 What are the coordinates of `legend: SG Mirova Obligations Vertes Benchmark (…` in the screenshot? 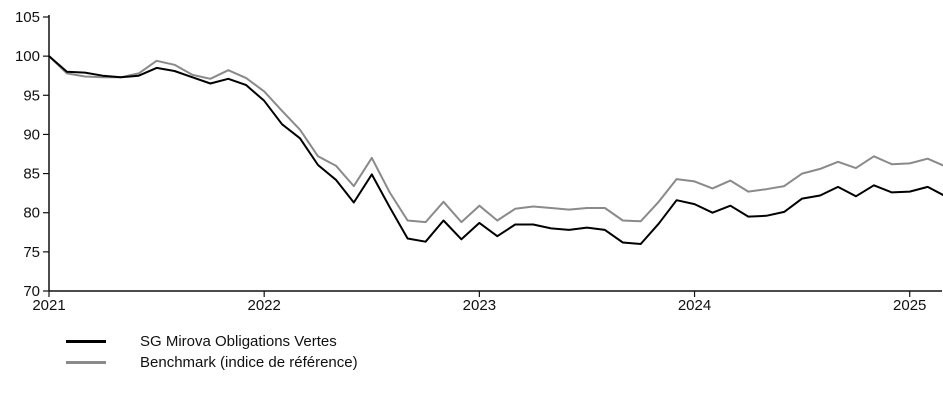 It's located at (212, 352).